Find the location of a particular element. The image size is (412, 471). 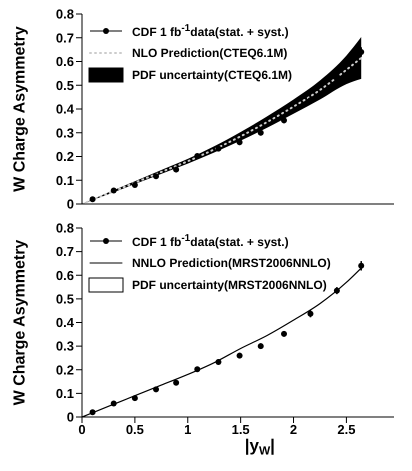

x-tick-label: 1.5 is located at coordinates (241, 430).